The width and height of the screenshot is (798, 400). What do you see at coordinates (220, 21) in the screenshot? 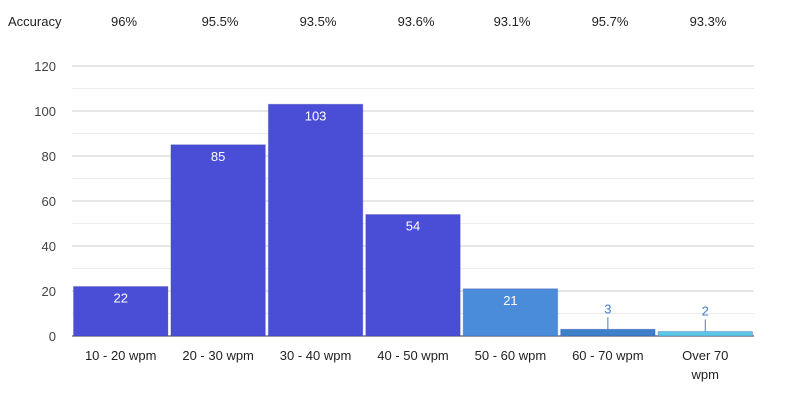
I see `accuracy-value: 95.5%` at bounding box center [220, 21].